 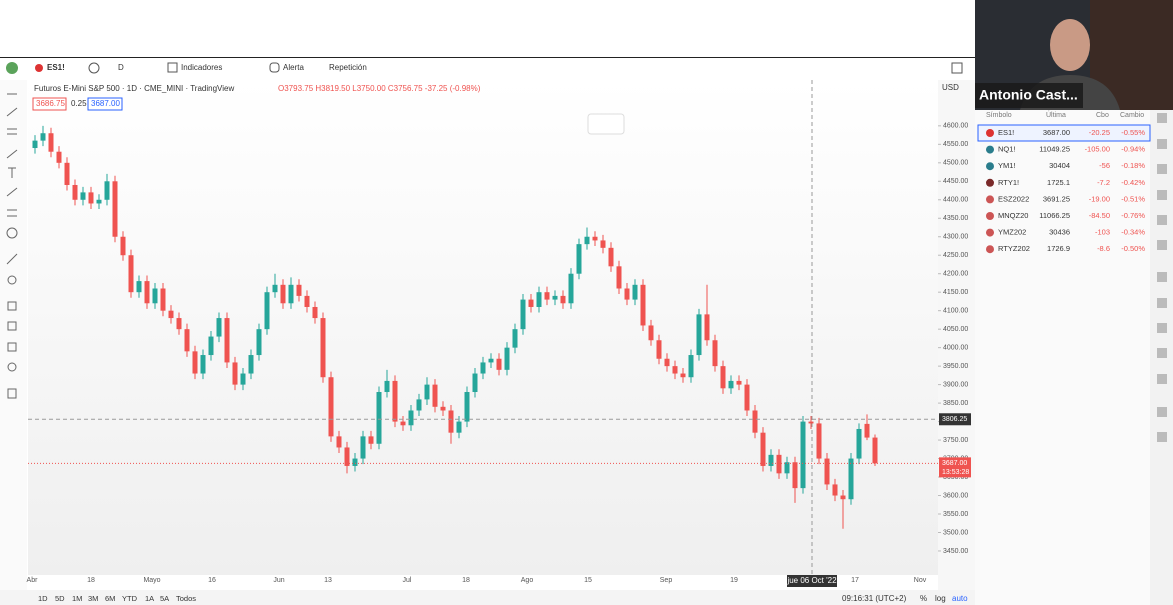 I want to click on range-button: YTD, so click(x=130, y=598).